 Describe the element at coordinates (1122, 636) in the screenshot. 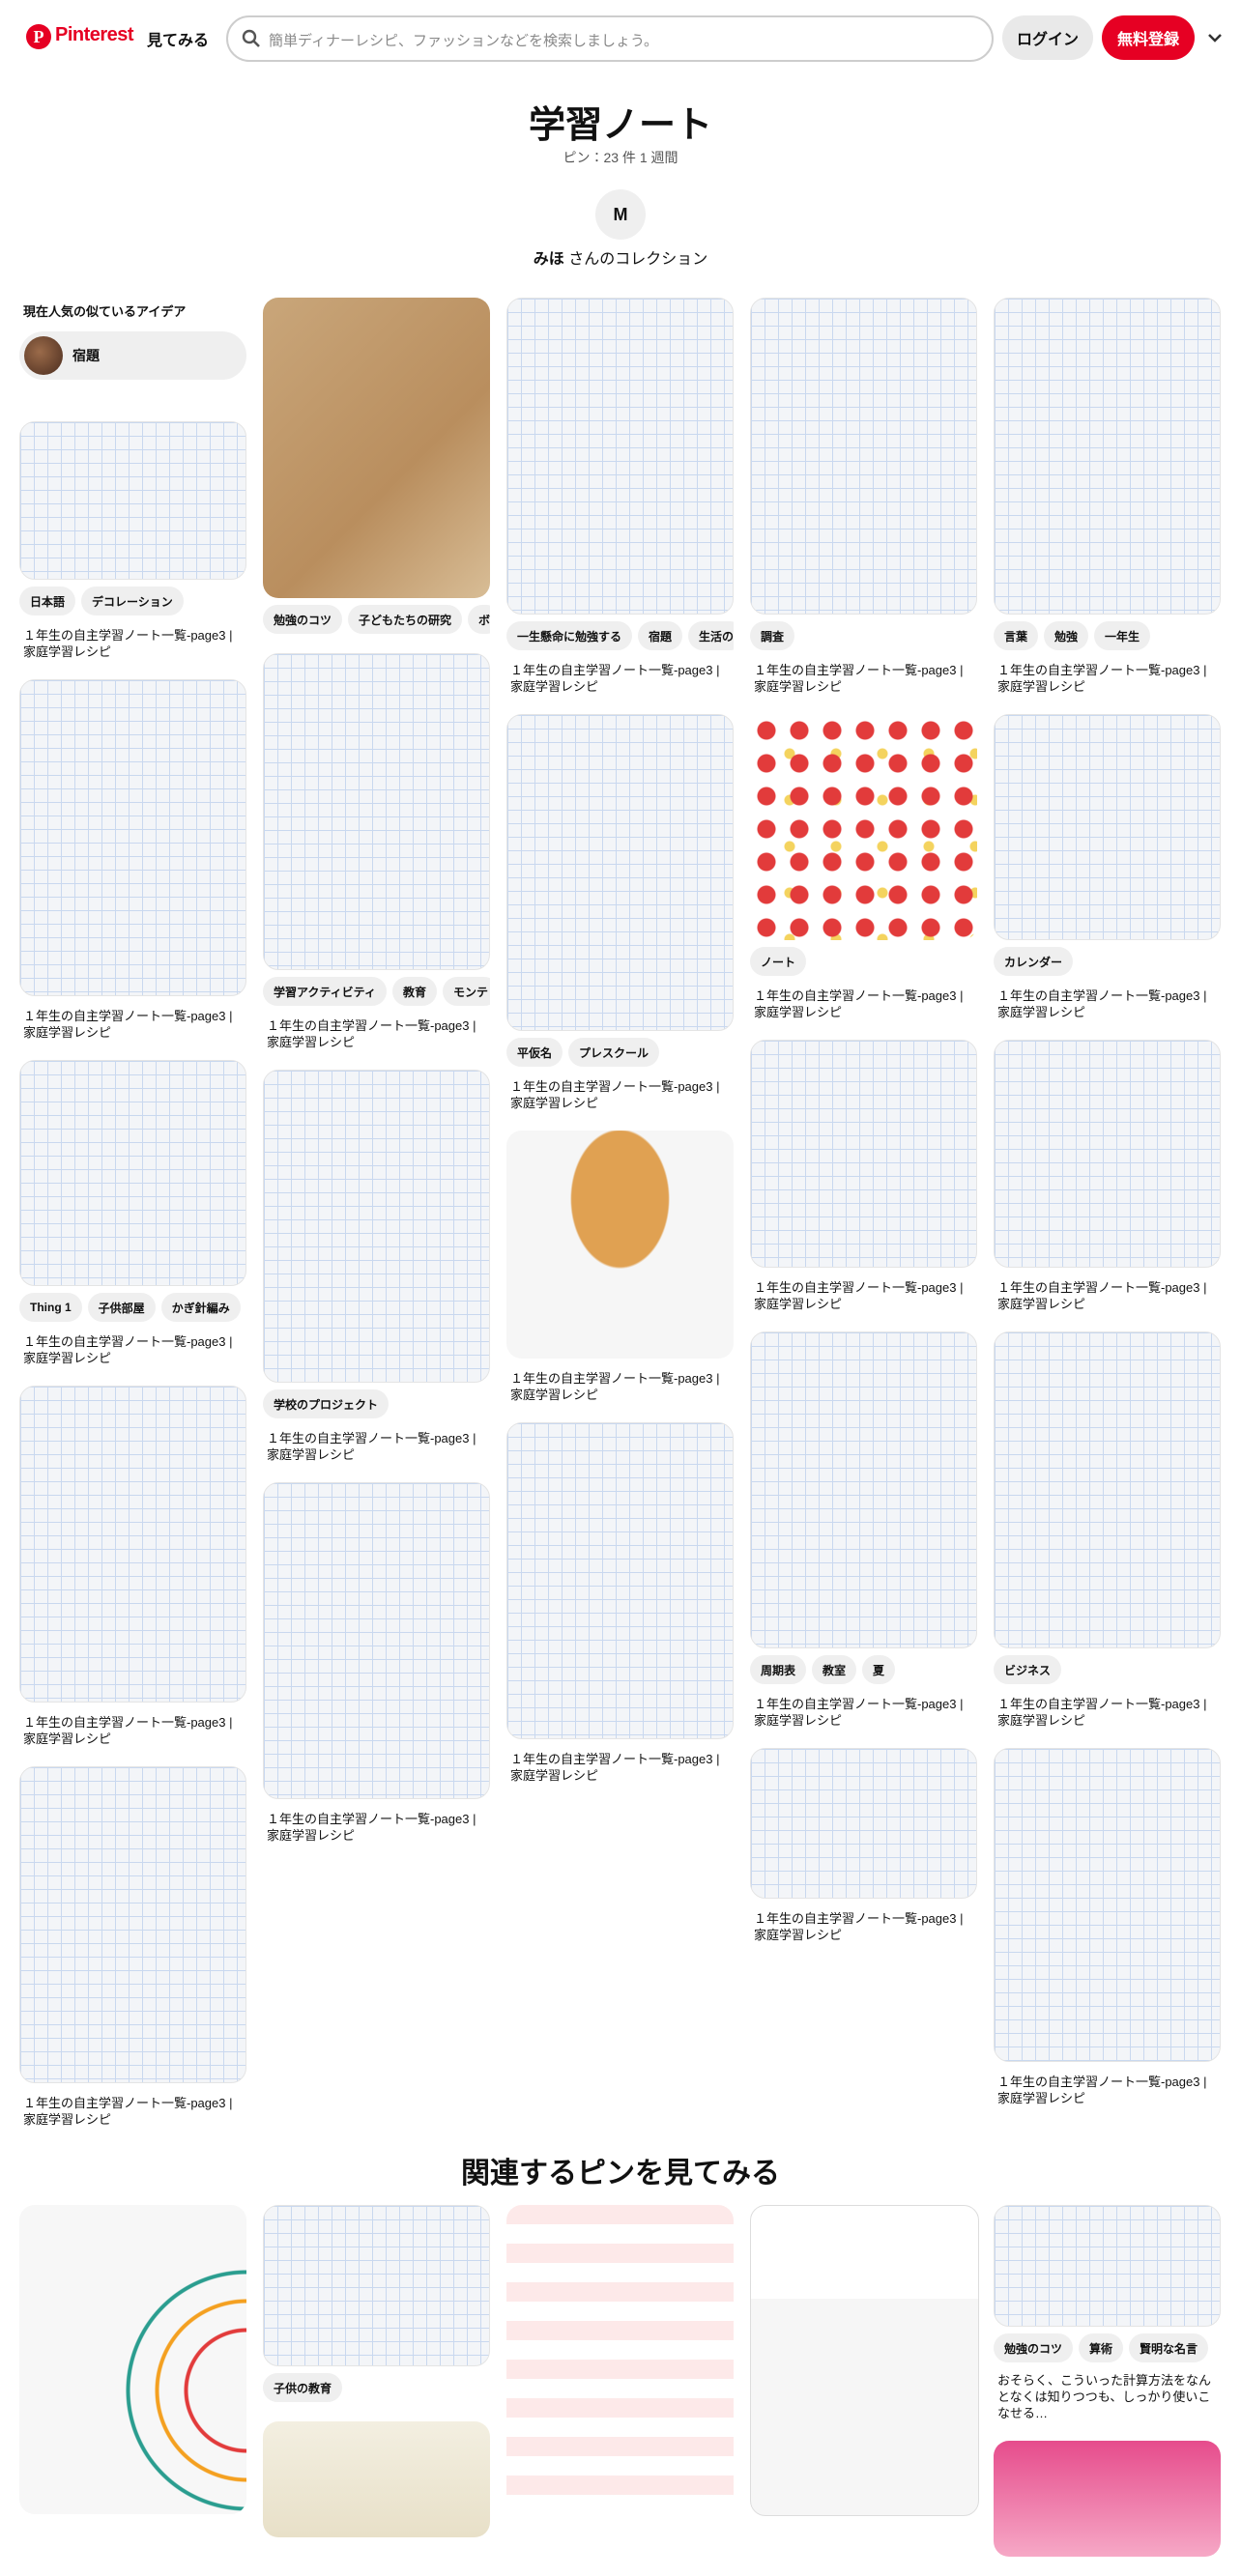

I see `tag-chip: 一年生` at that location.